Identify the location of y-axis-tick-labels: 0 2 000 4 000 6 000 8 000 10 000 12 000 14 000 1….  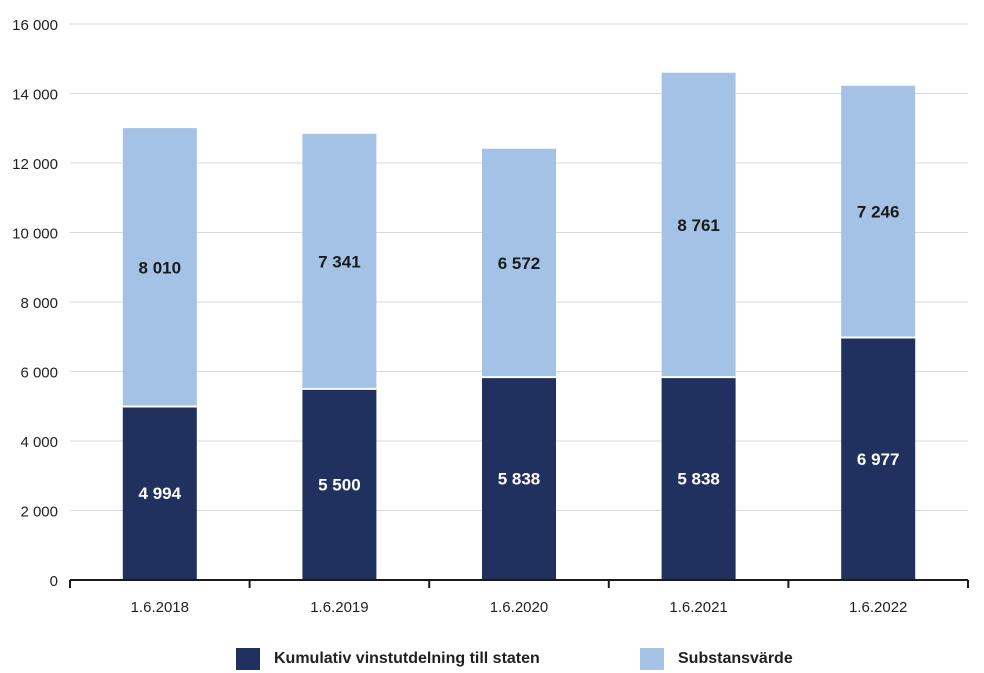
(35, 303).